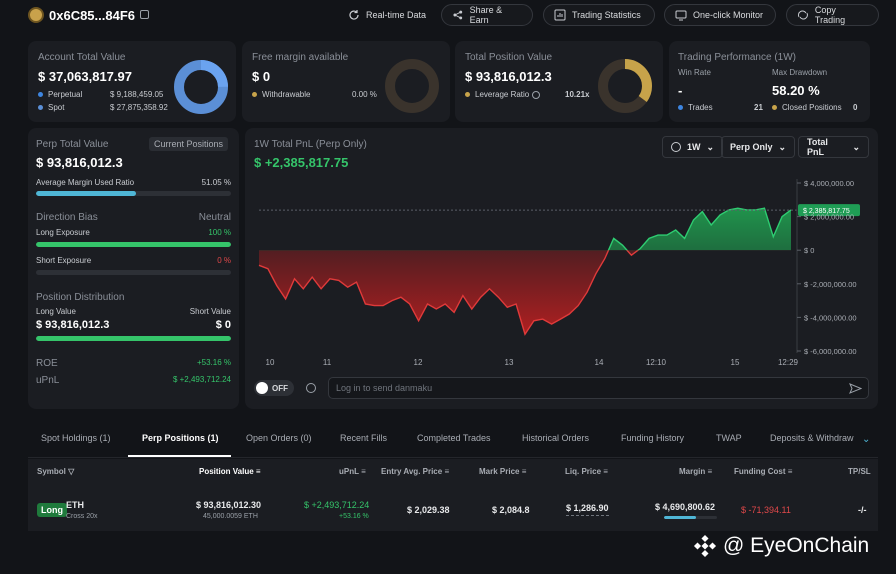  What do you see at coordinates (76, 438) in the screenshot?
I see `tab-0: Spot Holdings (1)` at bounding box center [76, 438].